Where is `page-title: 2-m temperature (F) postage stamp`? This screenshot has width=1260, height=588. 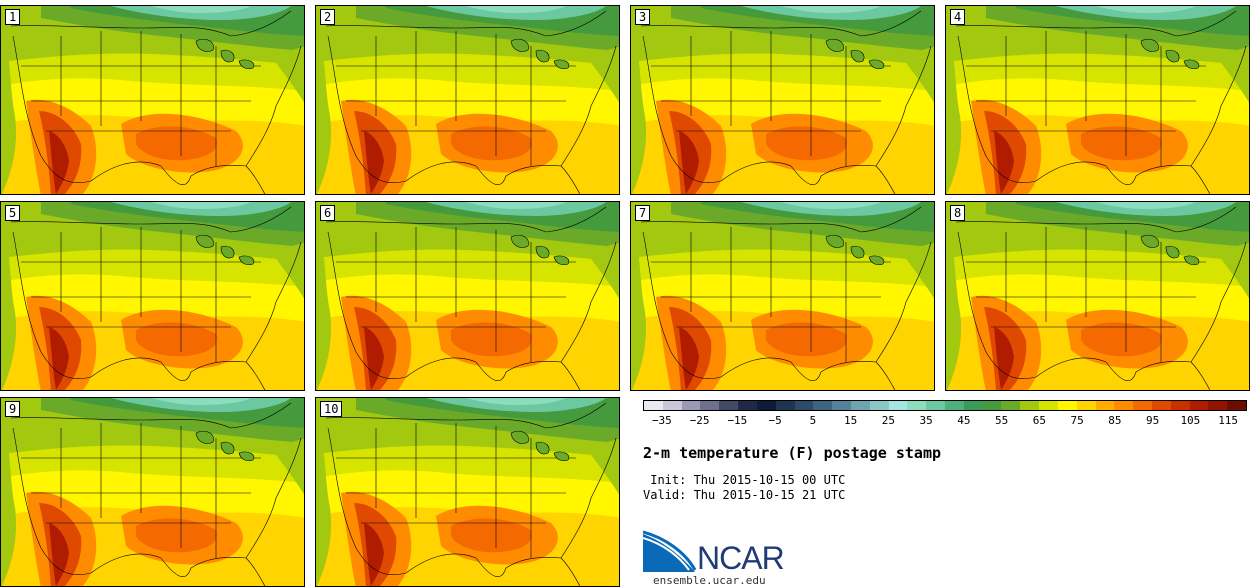
page-title: 2-m temperature (F) postage stamp is located at coordinates (792, 453).